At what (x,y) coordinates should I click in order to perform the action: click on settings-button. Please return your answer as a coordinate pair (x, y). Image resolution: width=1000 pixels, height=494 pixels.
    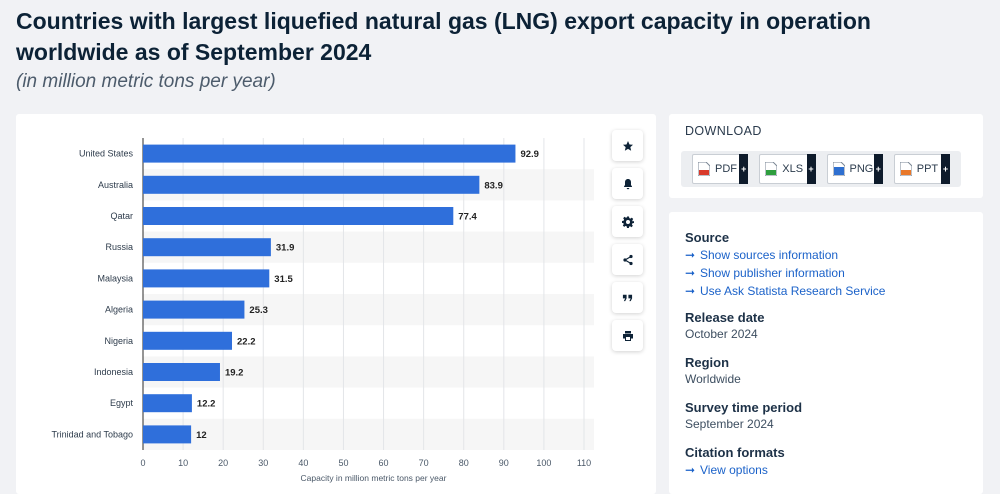
    Looking at the image, I should click on (627, 221).